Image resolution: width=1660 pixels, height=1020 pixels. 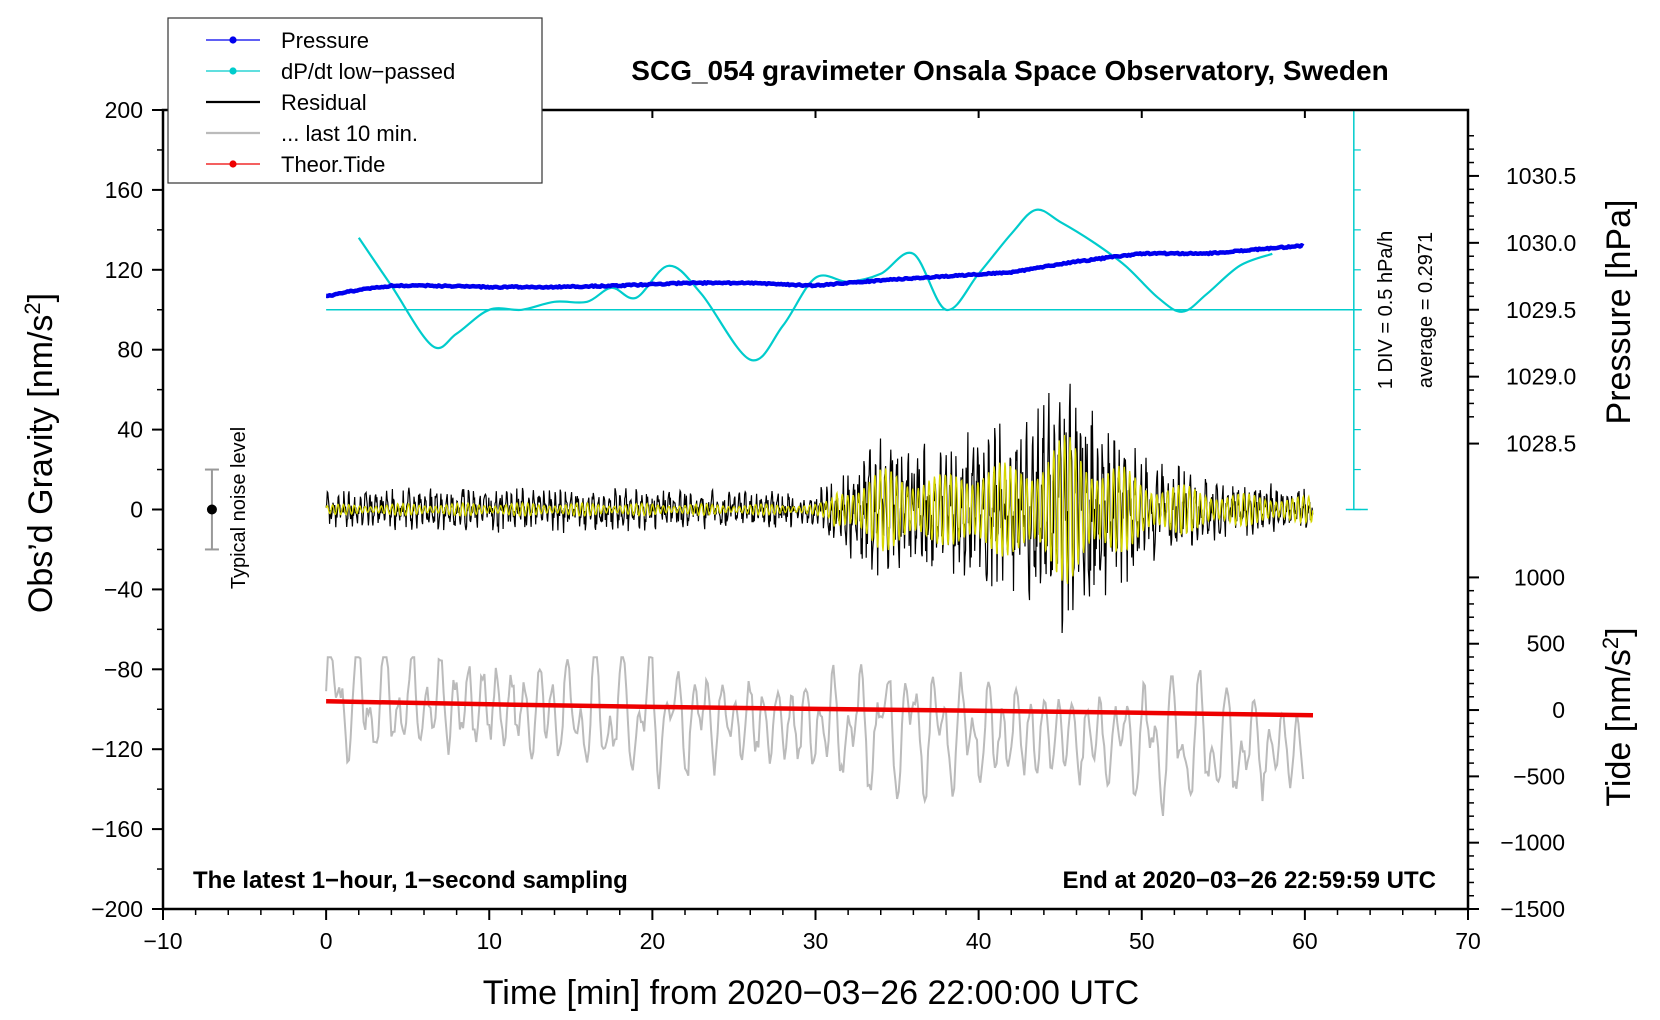 What do you see at coordinates (1468, 941) in the screenshot?
I see `x-tick-label: 70` at bounding box center [1468, 941].